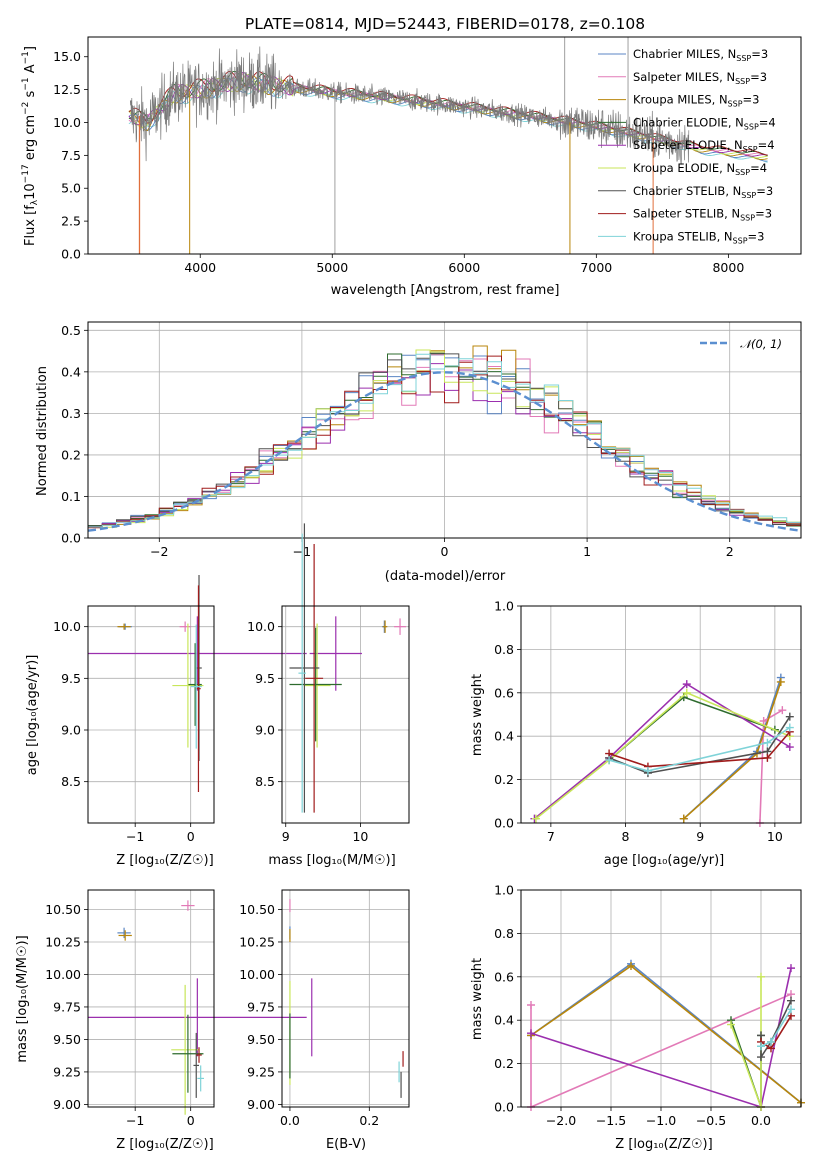  Describe the element at coordinates (445, 551) in the screenshot. I see `residuals-xtick-label: 0` at that location.